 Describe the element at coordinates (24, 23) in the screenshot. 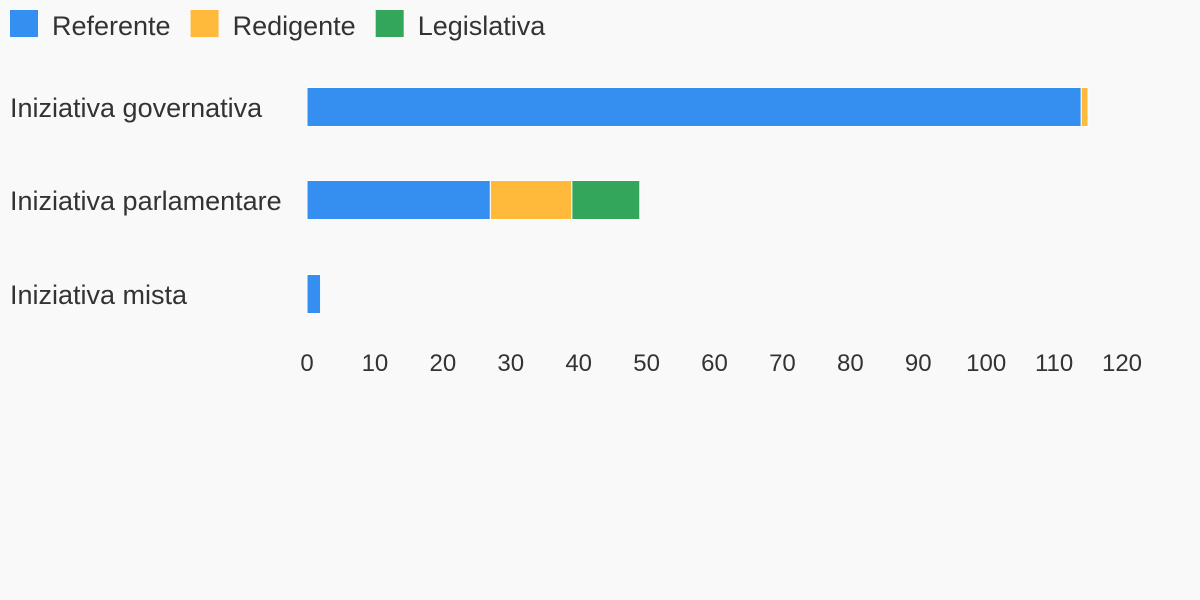

I see `legend-swatch-referente` at that location.